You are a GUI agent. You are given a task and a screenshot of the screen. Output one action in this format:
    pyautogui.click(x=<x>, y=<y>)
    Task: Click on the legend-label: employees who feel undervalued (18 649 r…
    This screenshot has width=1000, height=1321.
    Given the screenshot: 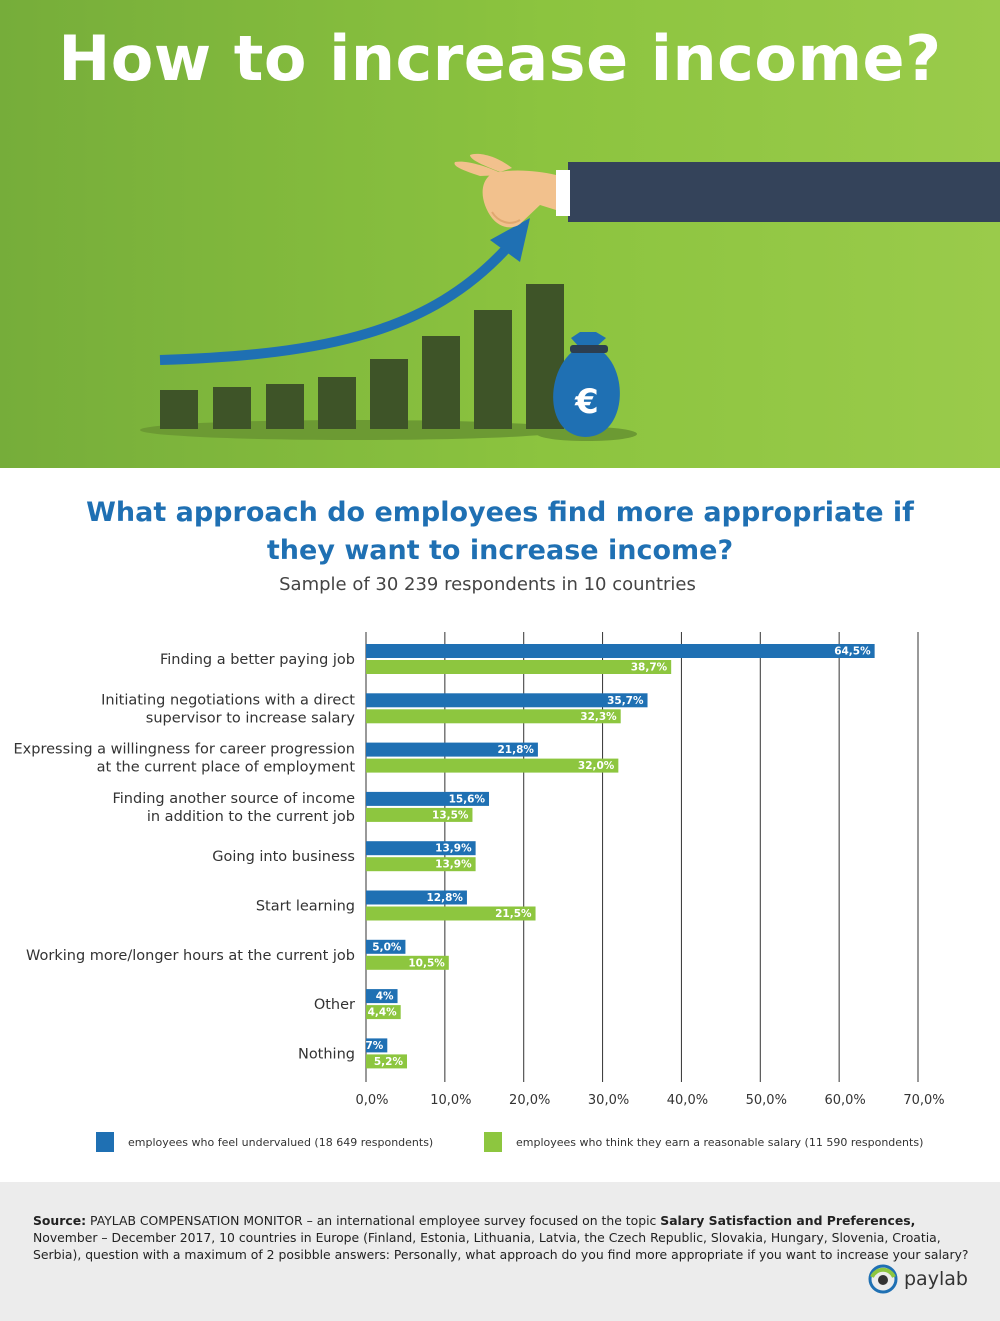 What is the action you would take?
    pyautogui.click(x=281, y=1142)
    